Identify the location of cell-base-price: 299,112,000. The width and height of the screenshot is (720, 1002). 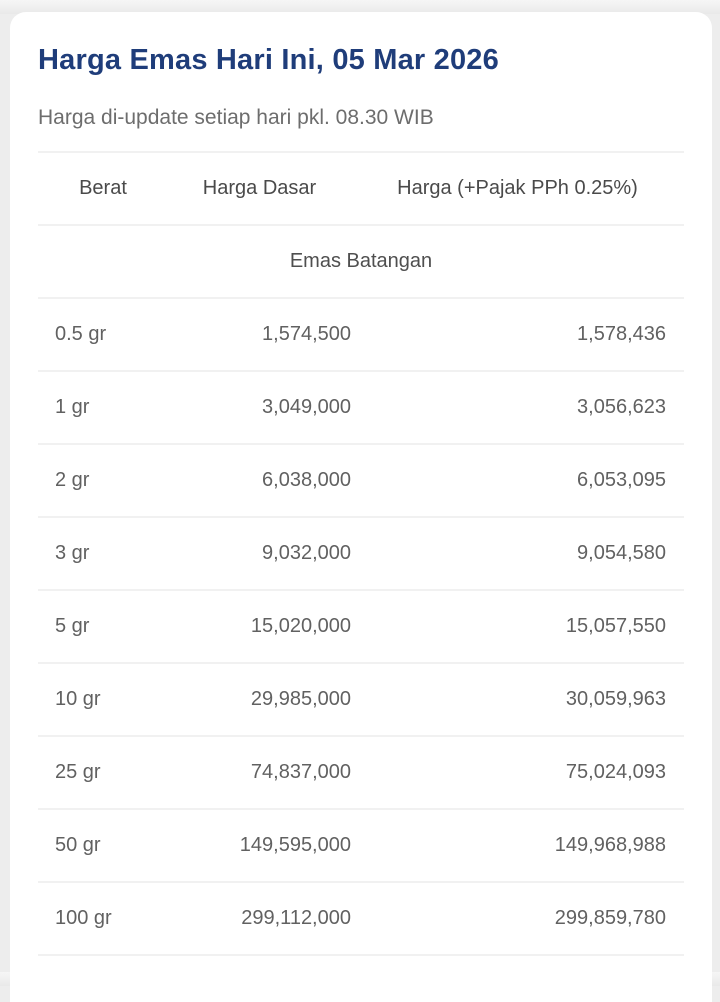
(296, 918).